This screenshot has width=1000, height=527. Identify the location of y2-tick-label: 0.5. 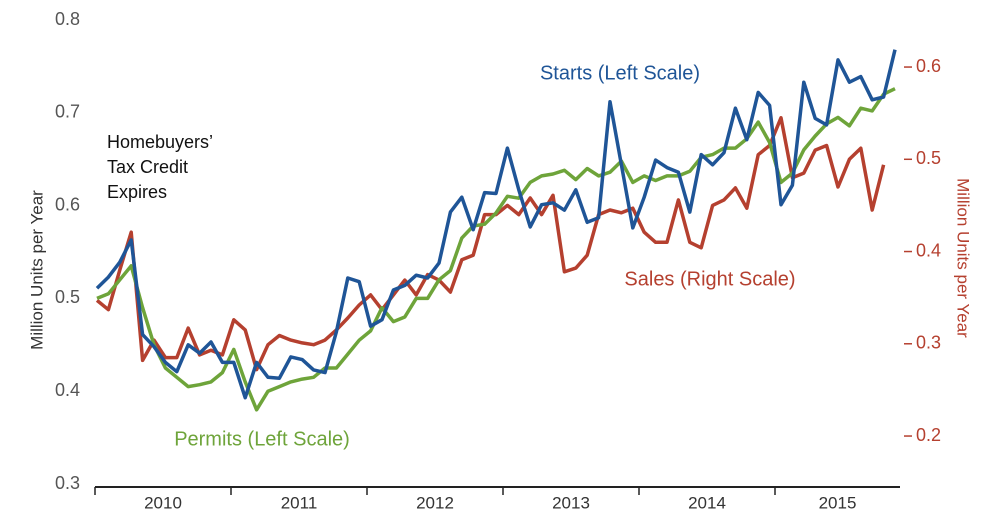
(928, 158).